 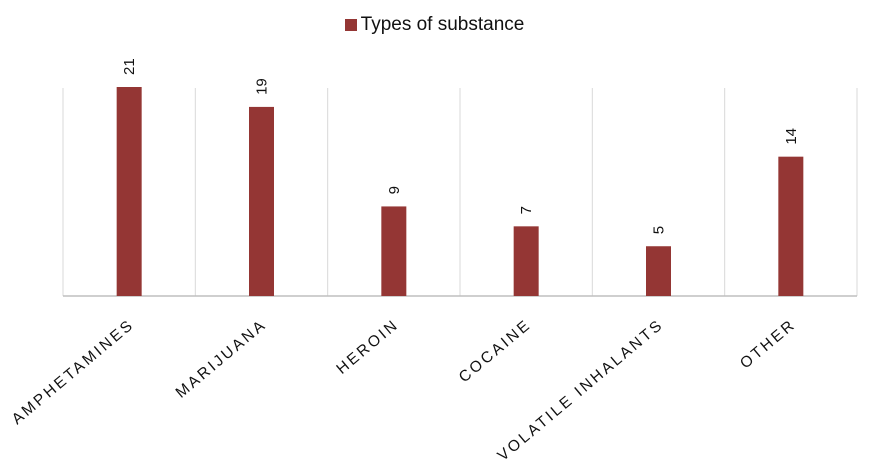 What do you see at coordinates (659, 230) in the screenshot?
I see `data-label: 5` at bounding box center [659, 230].